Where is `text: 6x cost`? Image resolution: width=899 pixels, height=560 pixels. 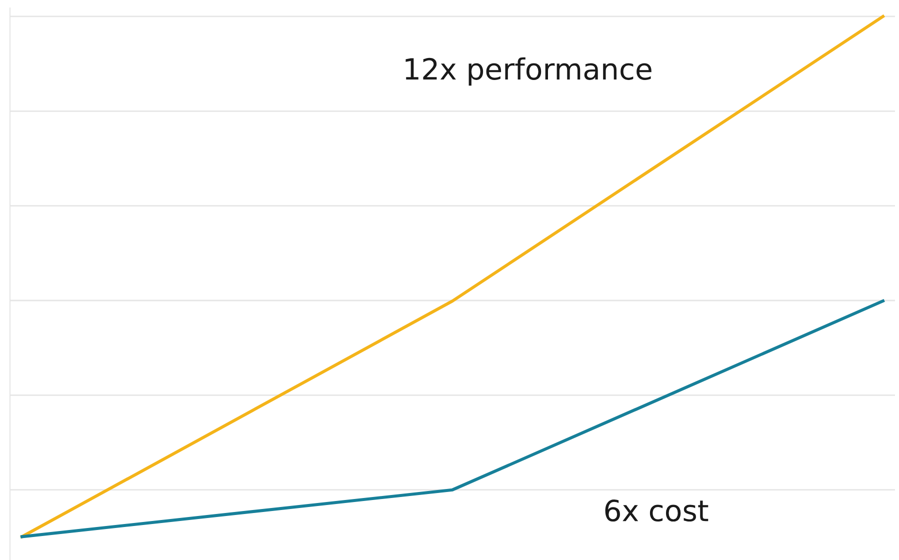
text: 6x cost is located at coordinates (656, 510).